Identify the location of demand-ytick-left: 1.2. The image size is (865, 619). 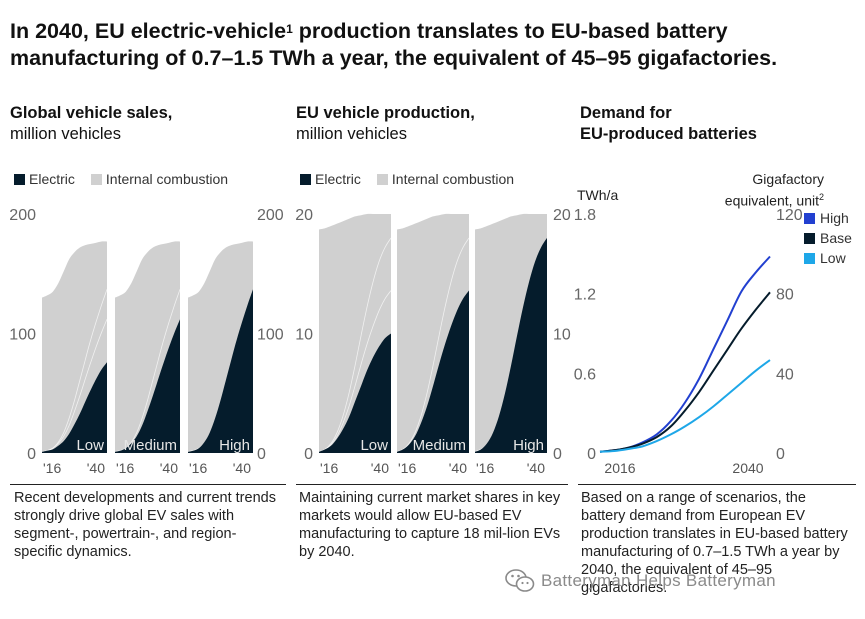
(585, 295).